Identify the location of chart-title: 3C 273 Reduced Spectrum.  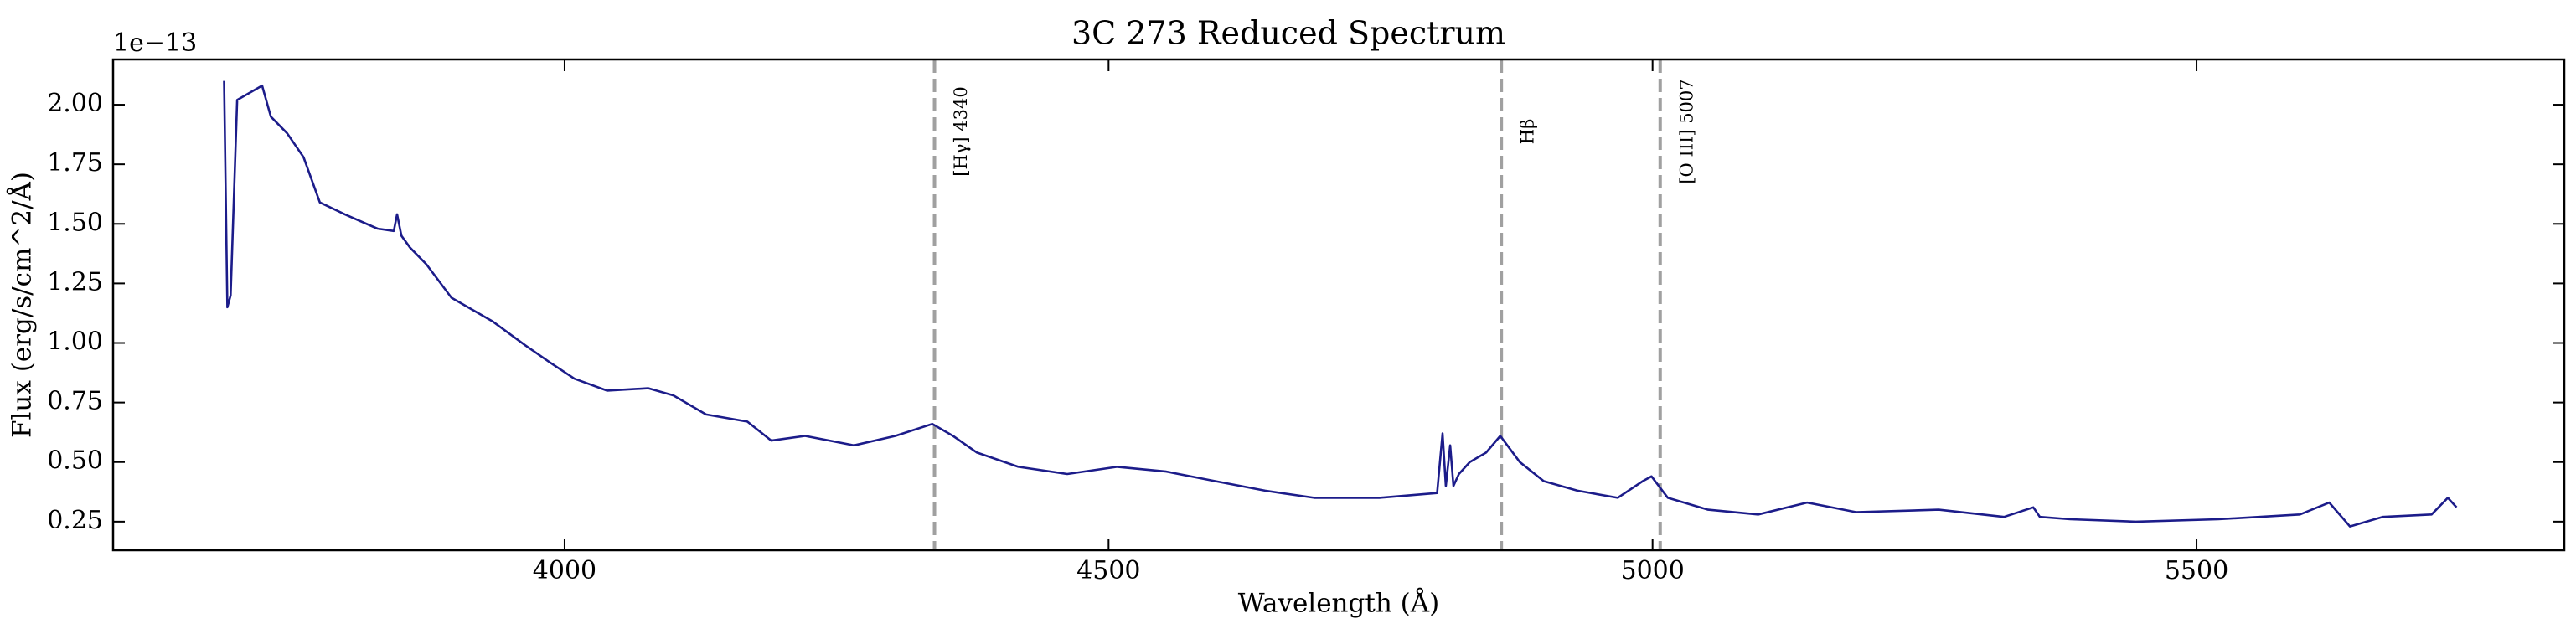
(1288, 33).